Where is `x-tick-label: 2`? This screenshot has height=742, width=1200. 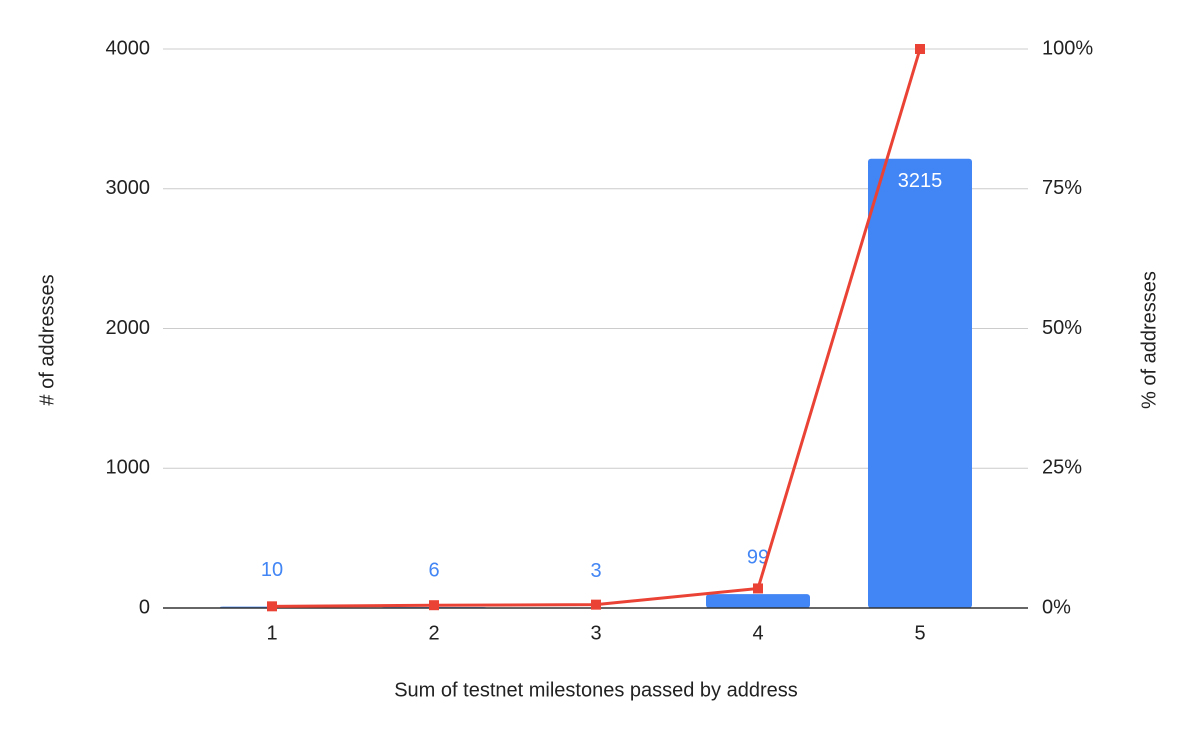
x-tick-label: 2 is located at coordinates (433, 633).